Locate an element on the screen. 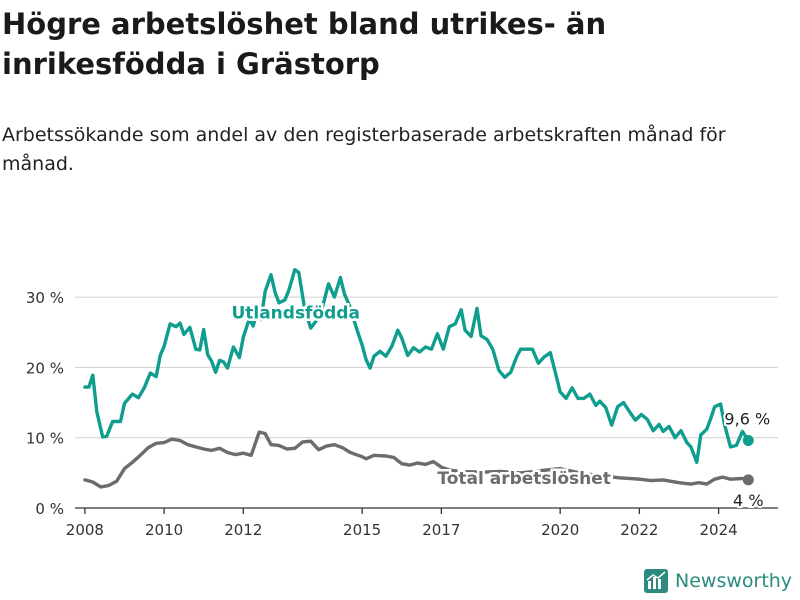 This screenshot has height=600, width=800. x-tick-label: 2017 is located at coordinates (441, 530).